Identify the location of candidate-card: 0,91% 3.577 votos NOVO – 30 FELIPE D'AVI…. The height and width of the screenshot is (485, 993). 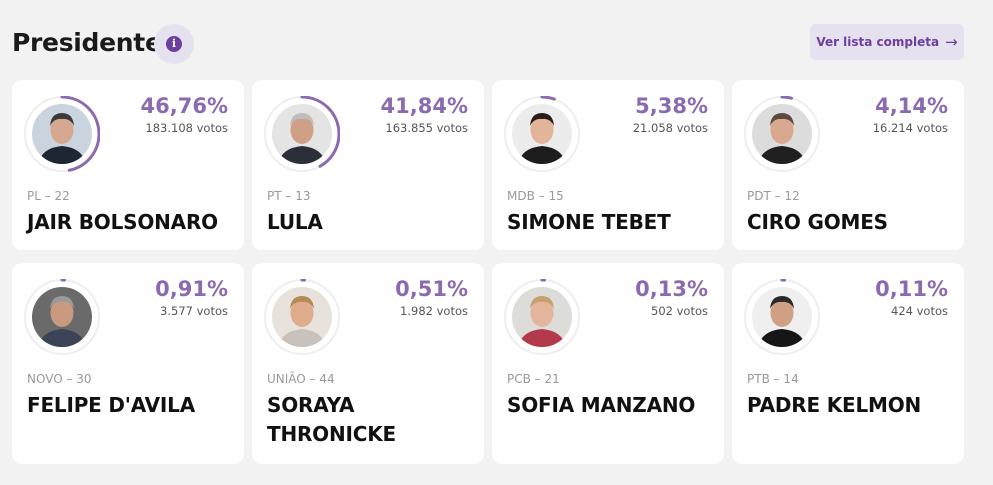
(128, 363).